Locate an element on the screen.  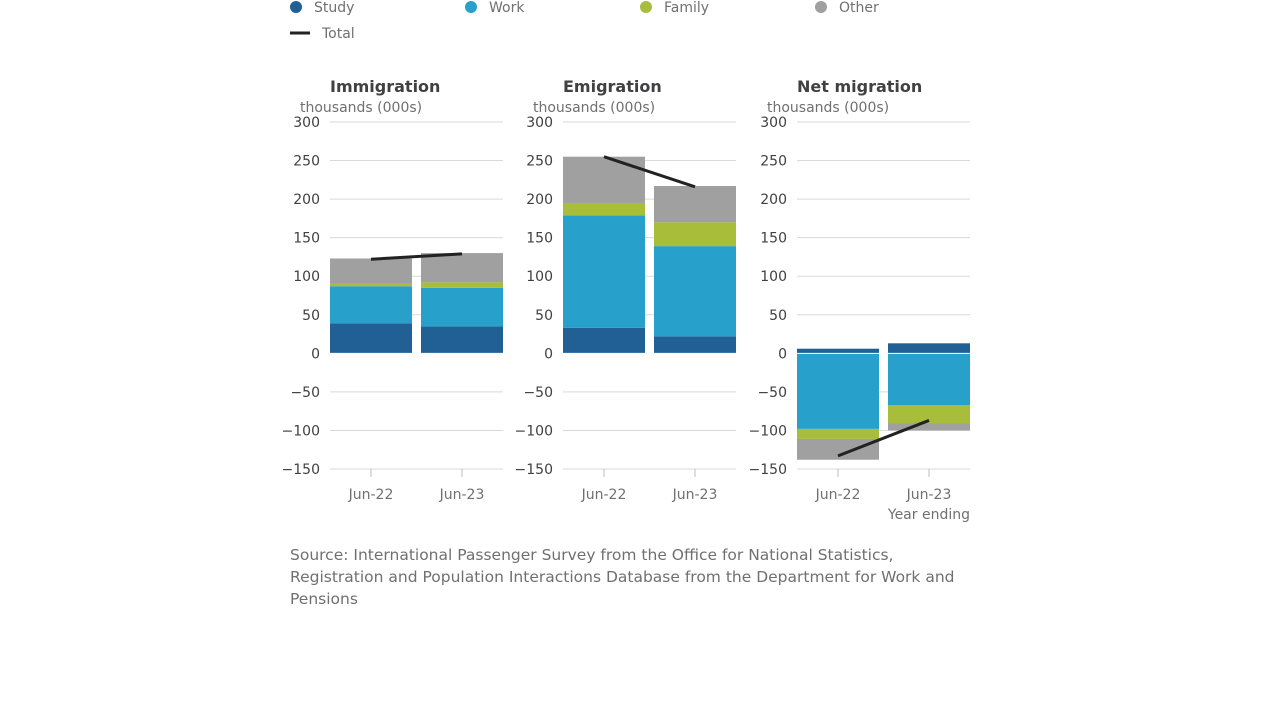
legend-item-work: Work is located at coordinates (495, 8).